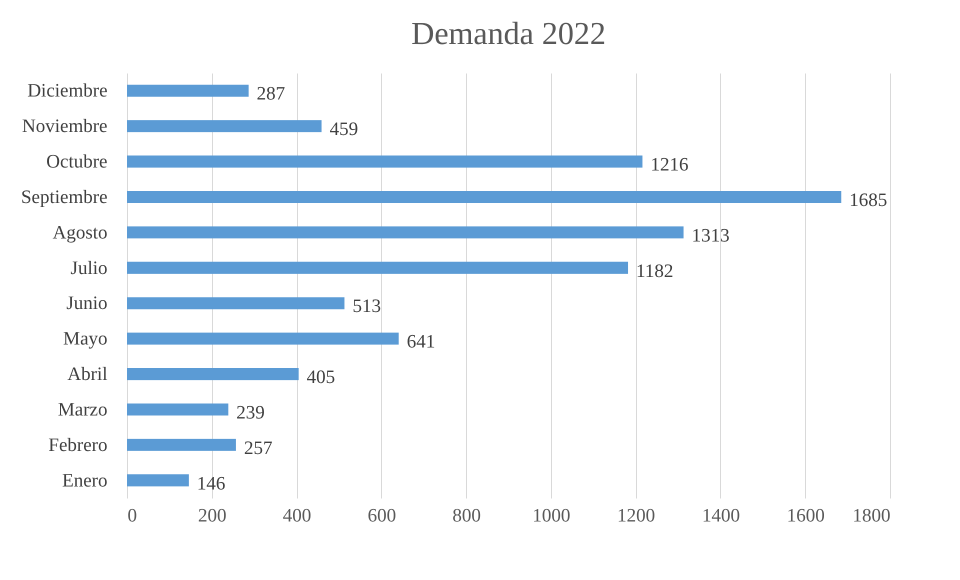  What do you see at coordinates (382, 516) in the screenshot?
I see `x-tick-label: 600` at bounding box center [382, 516].